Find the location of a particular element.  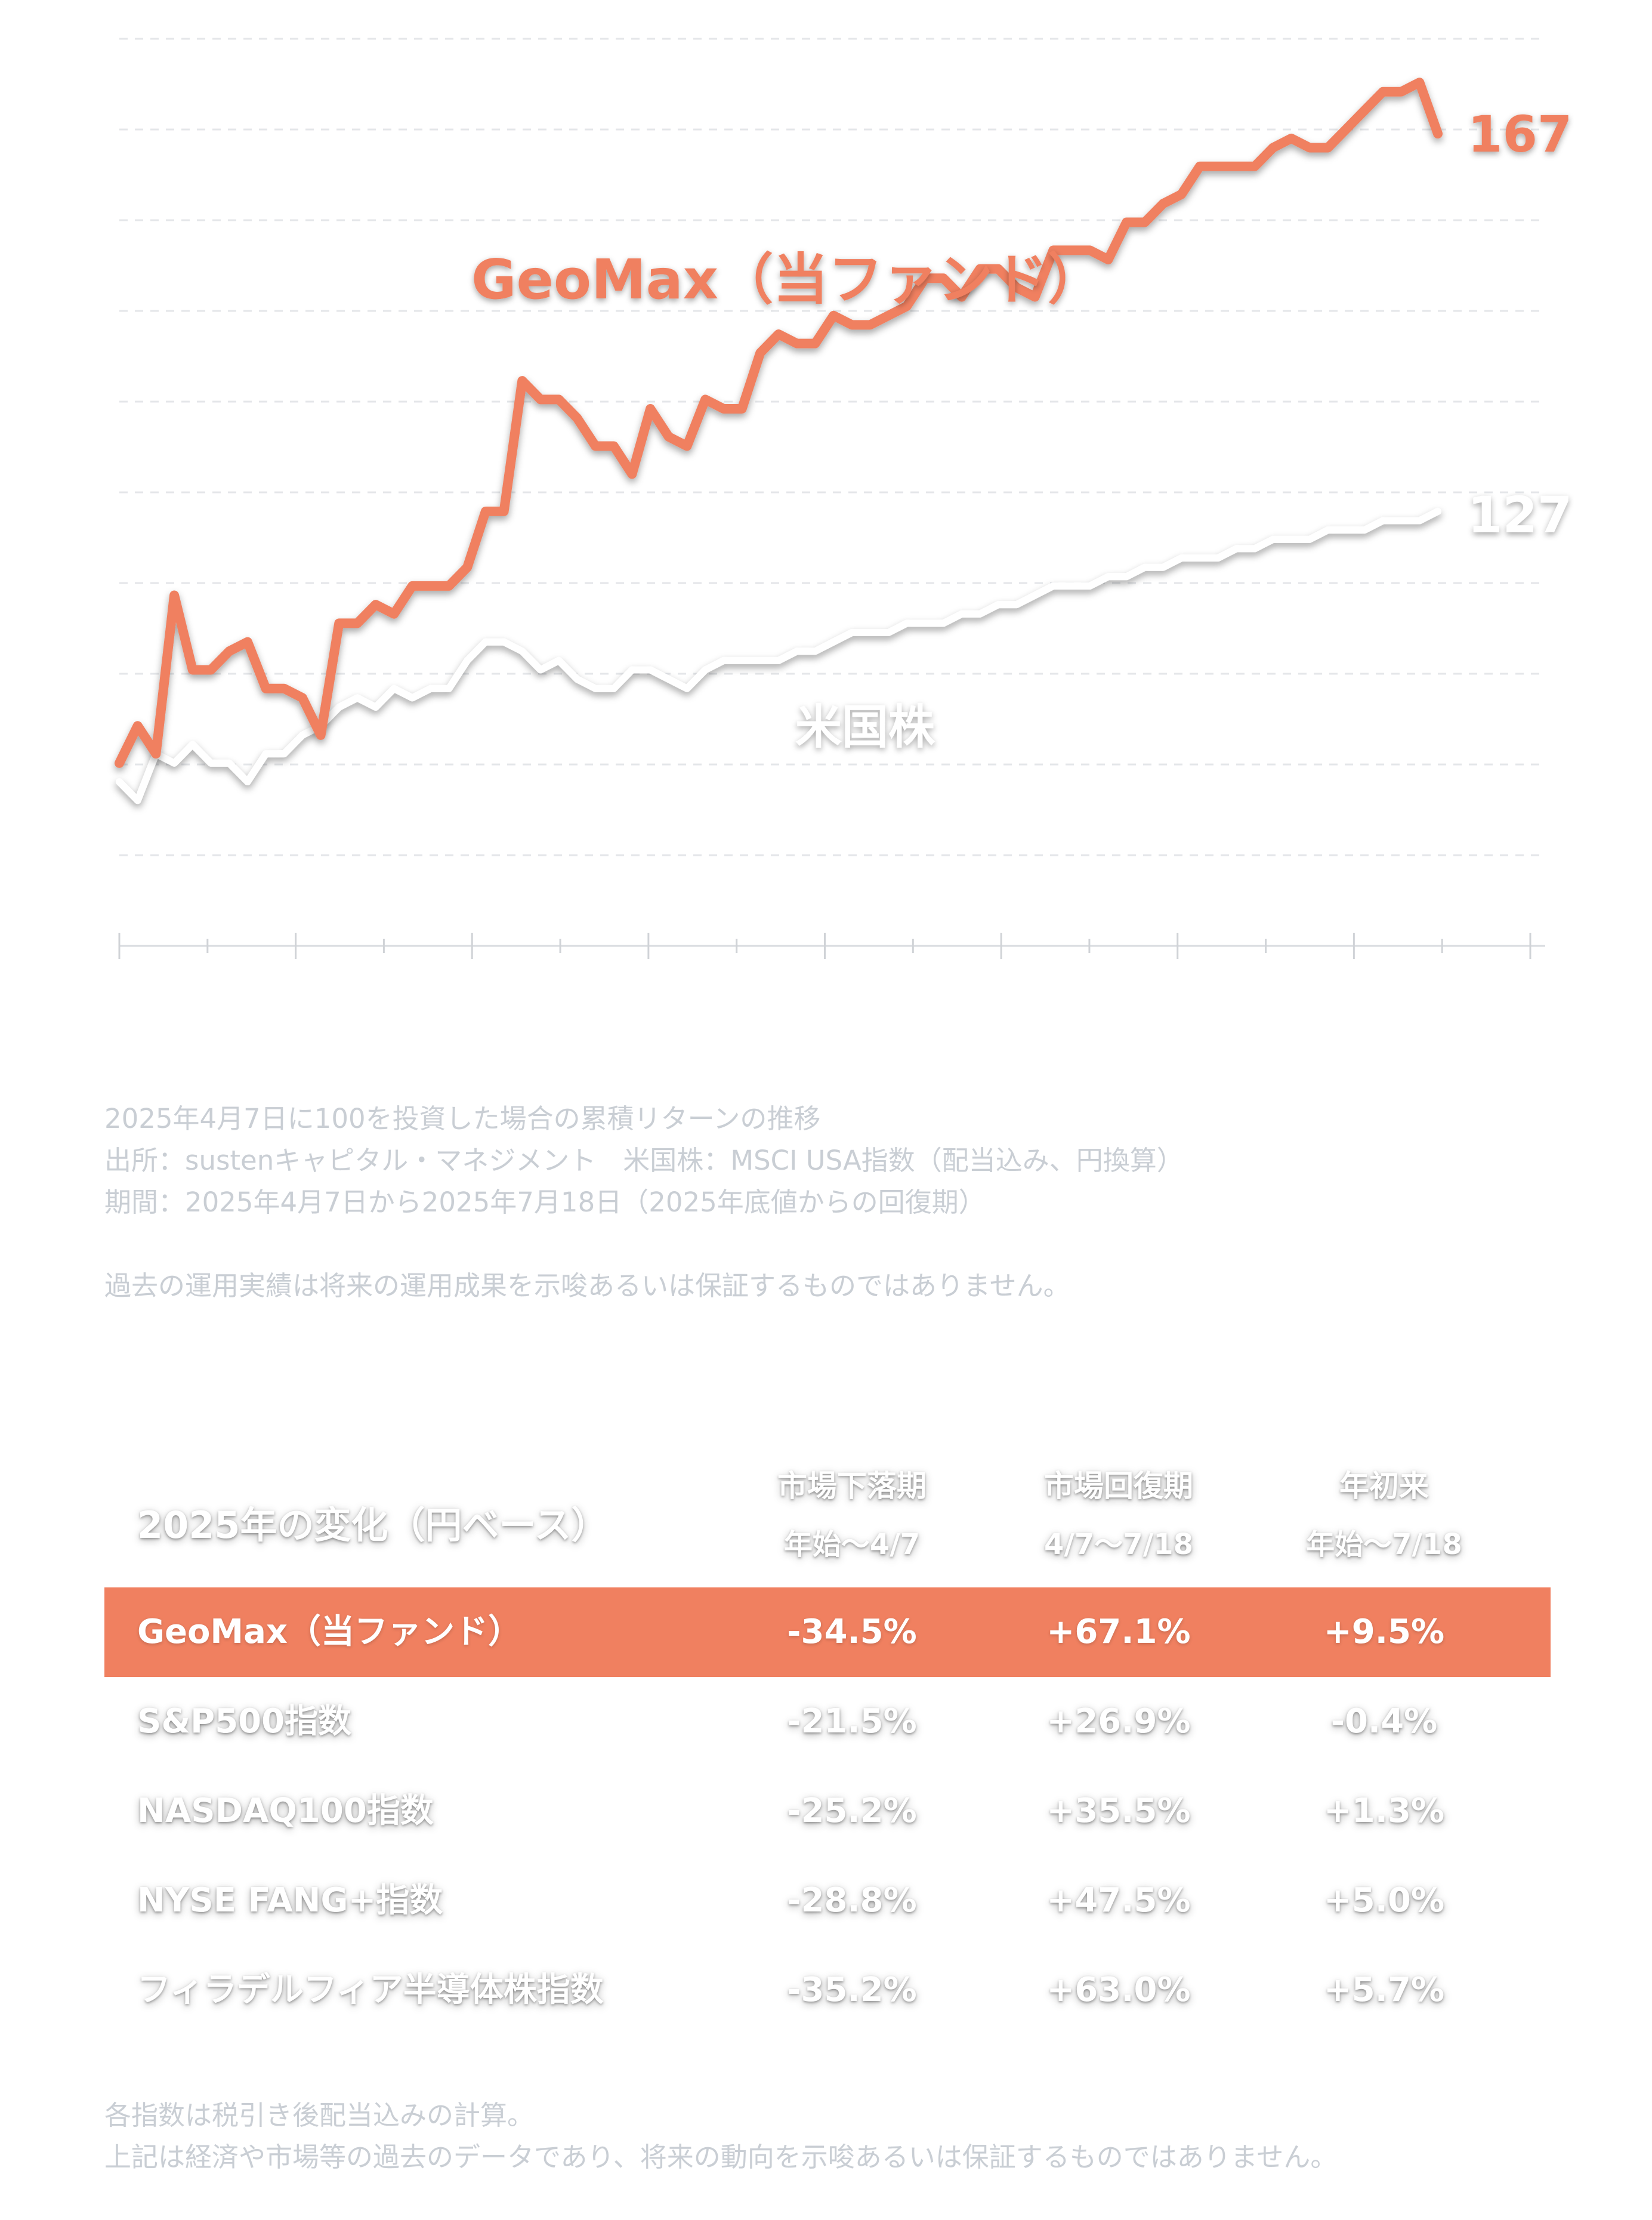

note-line: 期間：2025年4月7日から2025年7月18日（2025年底値からの回復期） is located at coordinates (545, 1202).